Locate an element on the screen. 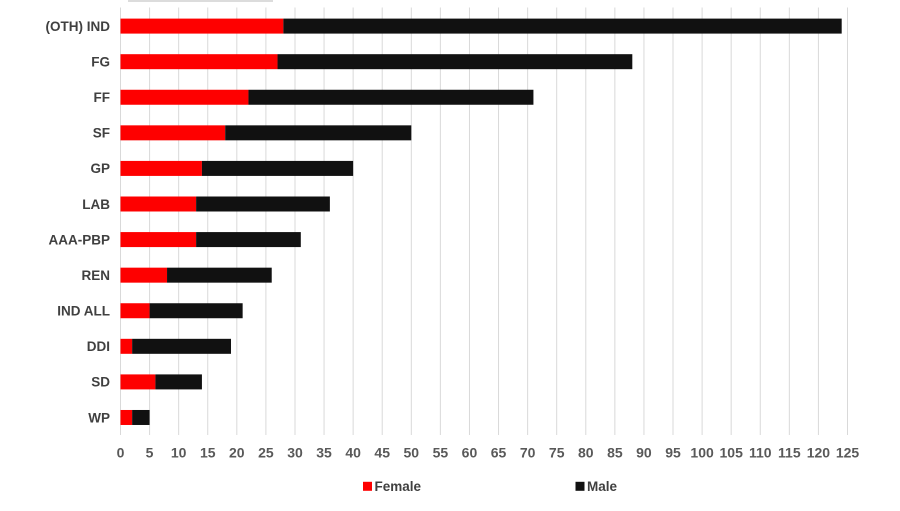  svg-text: REN is located at coordinates (95, 275).